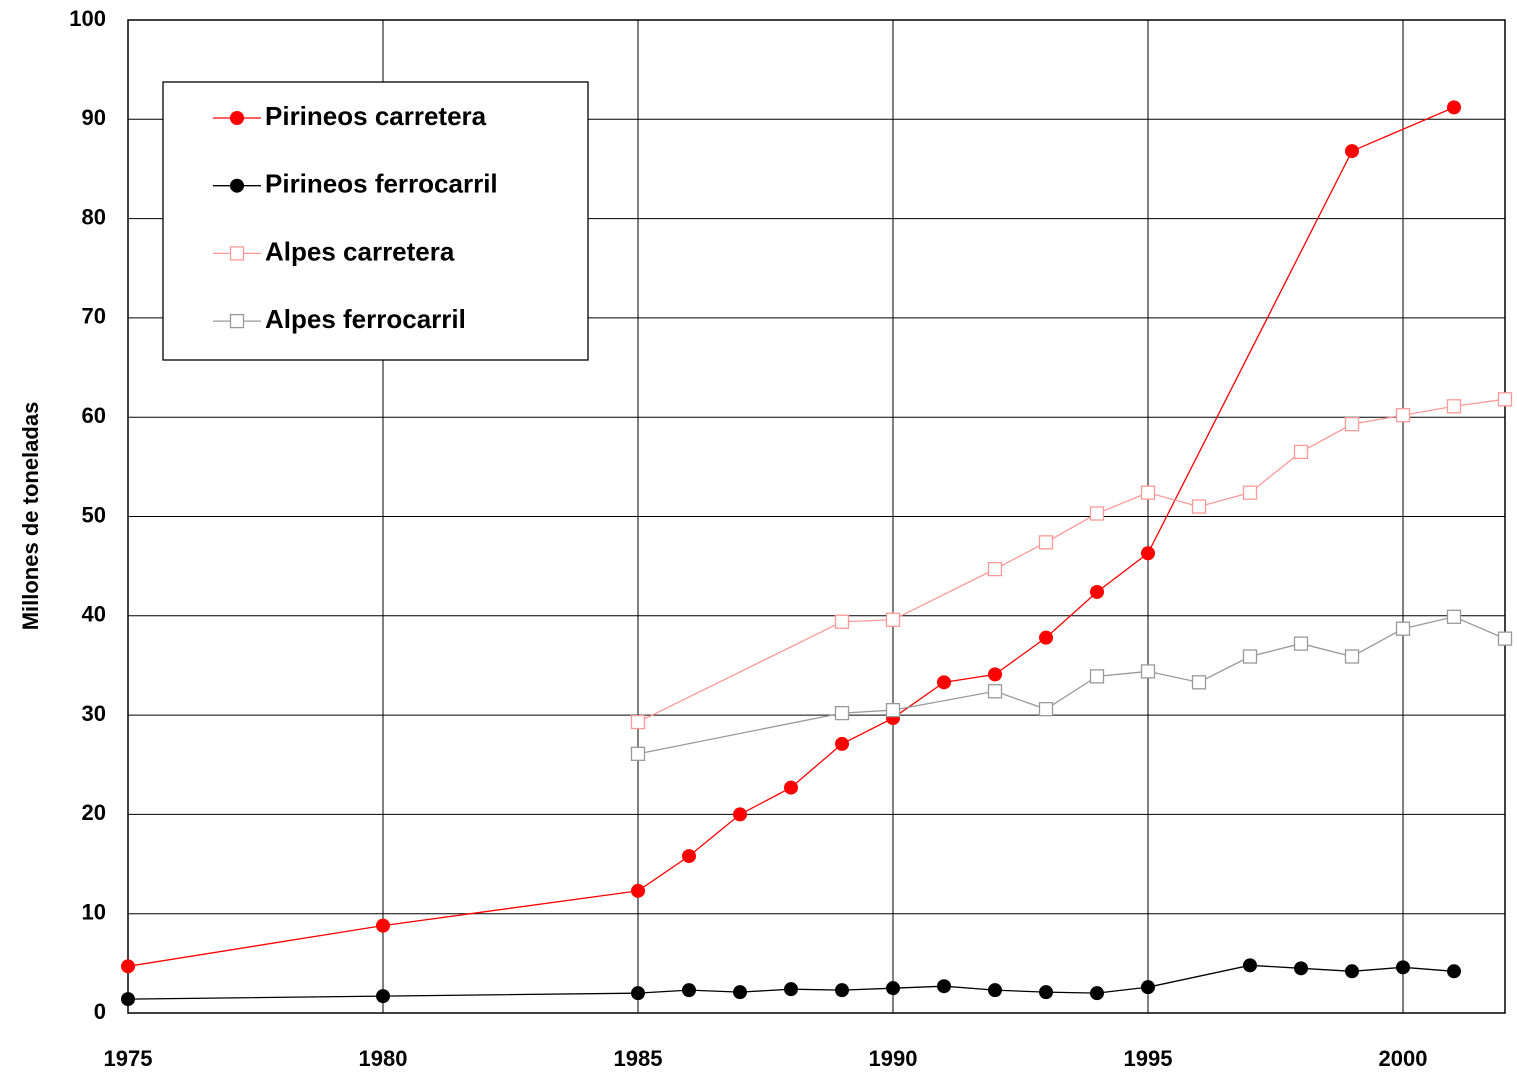 The image size is (1517, 1088). What do you see at coordinates (365, 319) in the screenshot?
I see `legend-label: Alpes ferrocarril` at bounding box center [365, 319].